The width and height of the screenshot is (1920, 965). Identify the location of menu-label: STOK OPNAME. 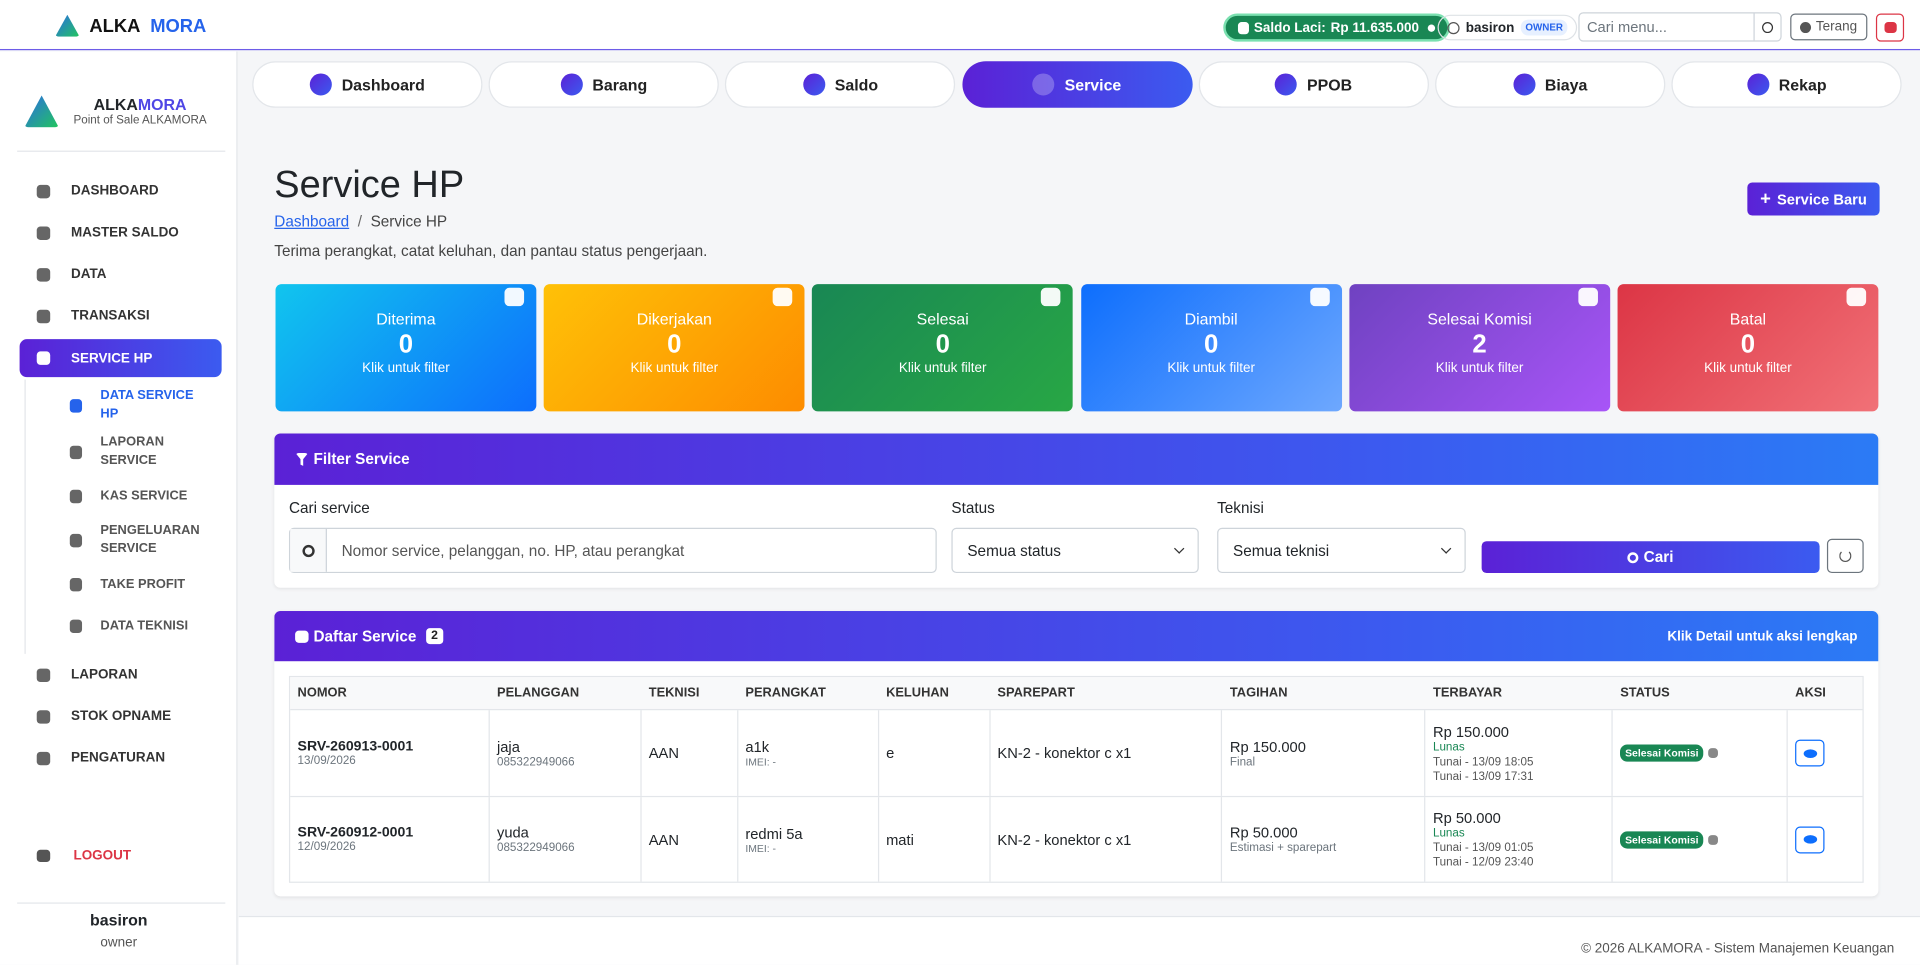
(121, 716).